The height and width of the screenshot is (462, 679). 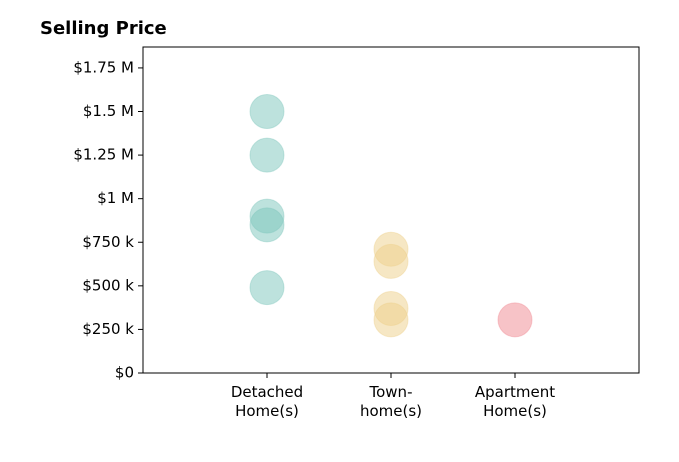 What do you see at coordinates (515, 401) in the screenshot?
I see `x-tick-label: Apartment Home(s)` at bounding box center [515, 401].